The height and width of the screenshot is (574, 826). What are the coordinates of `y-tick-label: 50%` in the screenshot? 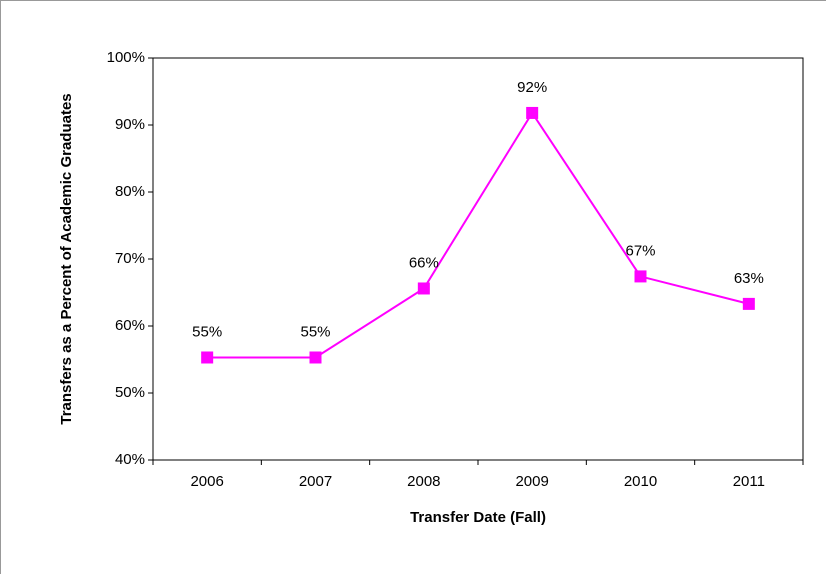 It's located at (130, 392).